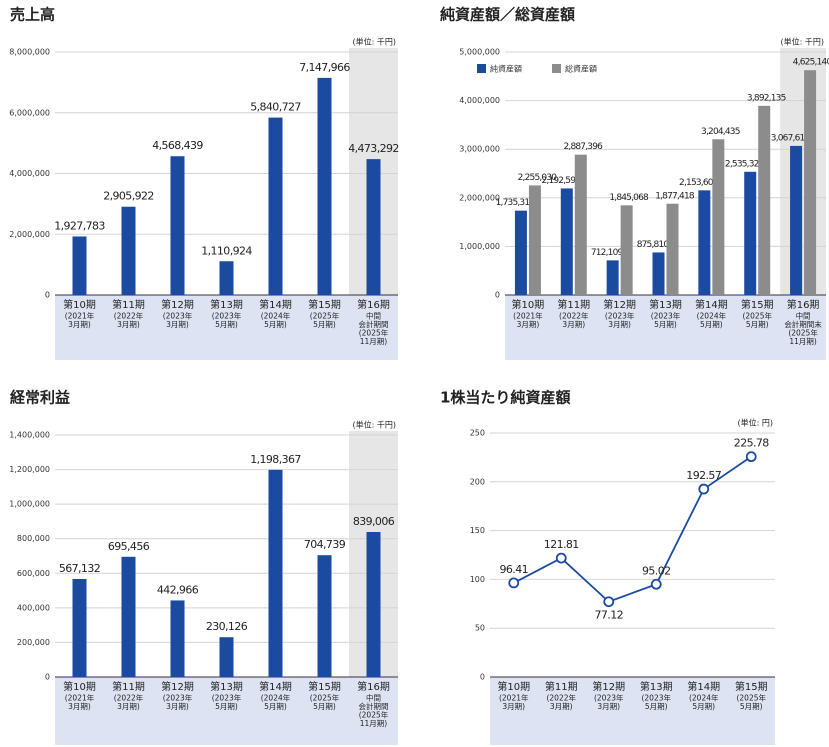 This screenshot has width=829, height=747. What do you see at coordinates (79, 225) in the screenshot?
I see `value-label: 1,927,783` at bounding box center [79, 225].